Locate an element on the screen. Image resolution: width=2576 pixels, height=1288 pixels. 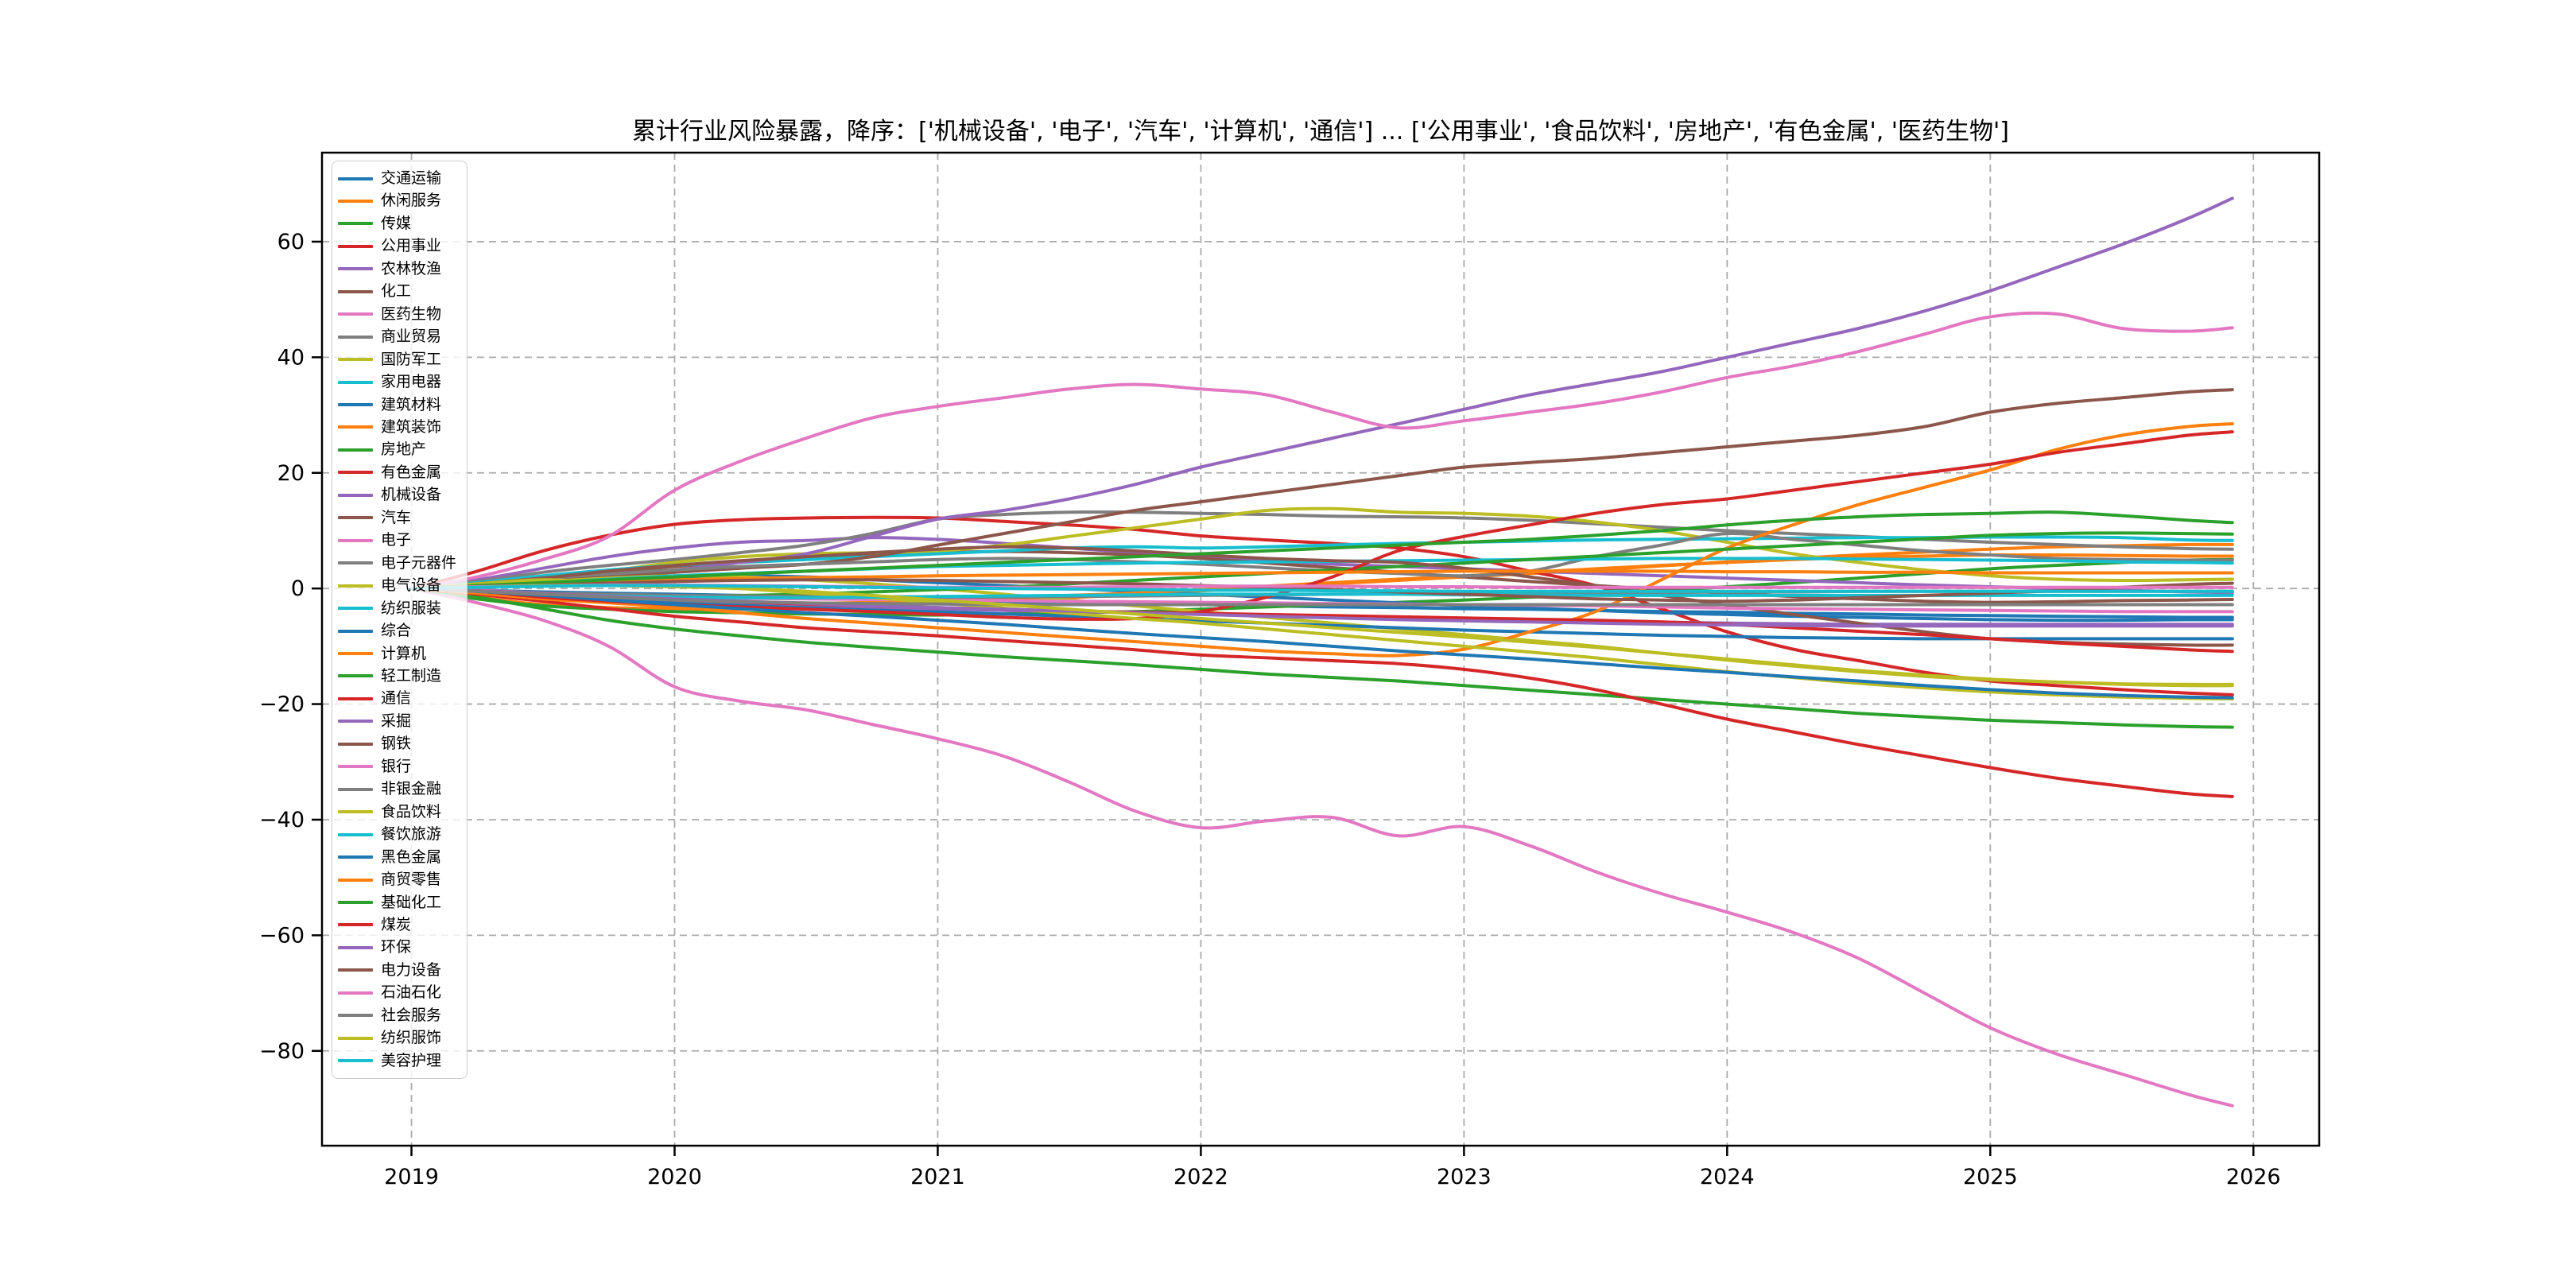
legend-item: 农林牧渔 is located at coordinates (403, 269).